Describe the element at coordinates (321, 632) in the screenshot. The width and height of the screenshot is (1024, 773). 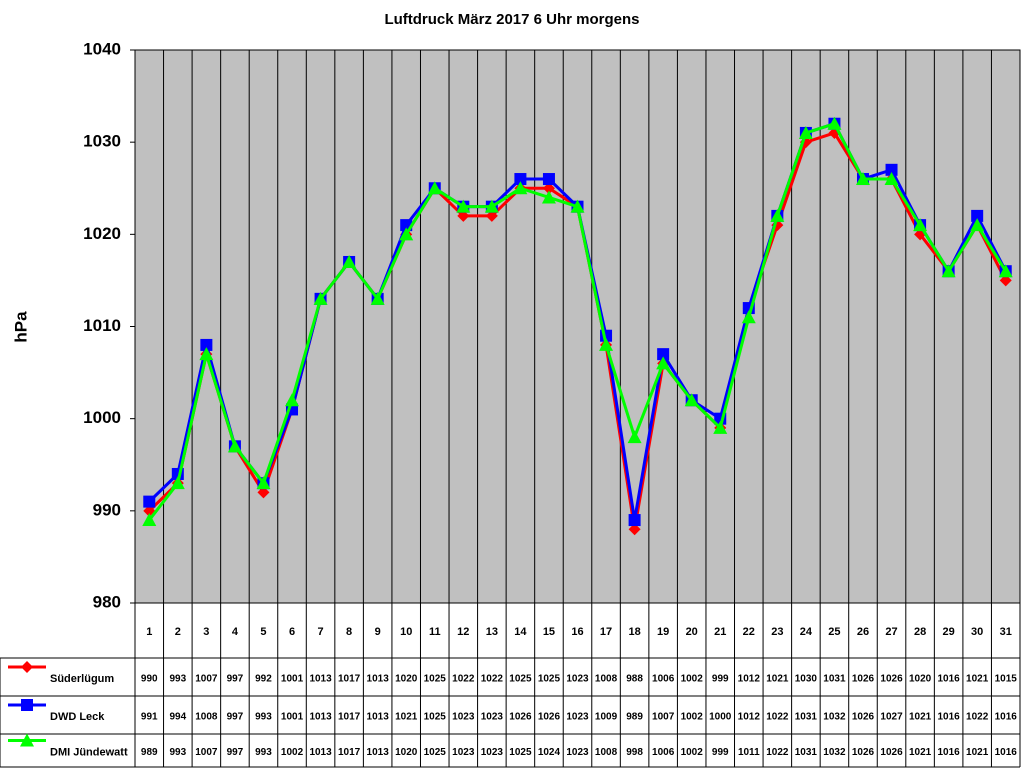
I see `x-tick-label: 7` at that location.